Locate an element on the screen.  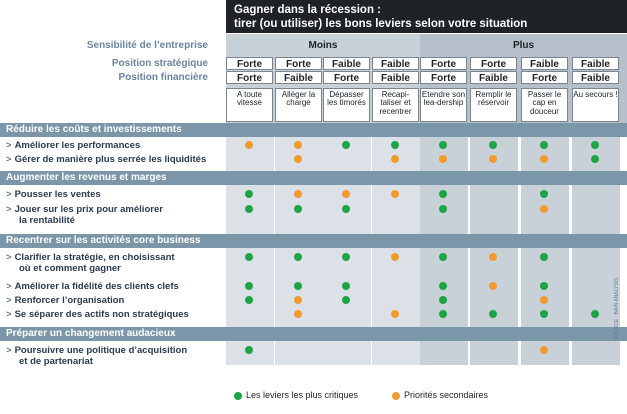
col-strategy-5: Remplir le réservoir is located at coordinates (493, 105).